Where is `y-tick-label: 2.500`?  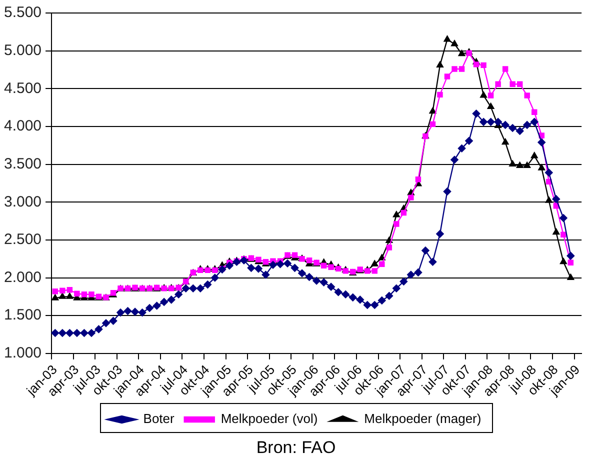
y-tick-label: 2.500 is located at coordinates (23, 239).